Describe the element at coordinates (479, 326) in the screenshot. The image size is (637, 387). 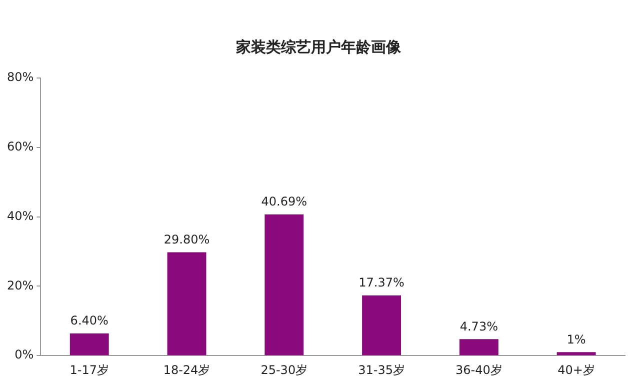
I see `data-label: 4.73%` at that location.